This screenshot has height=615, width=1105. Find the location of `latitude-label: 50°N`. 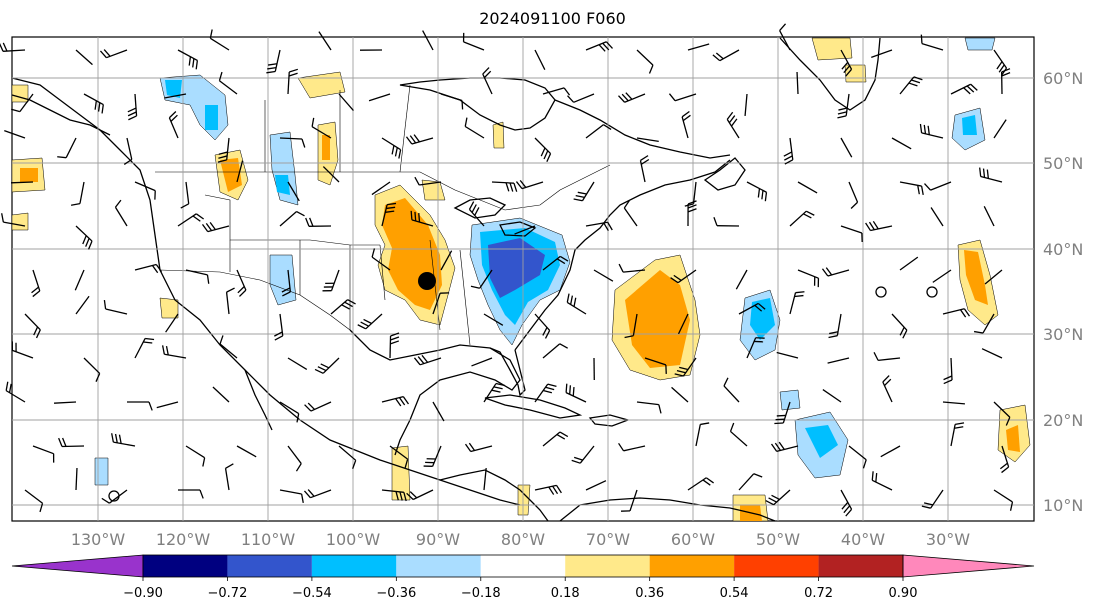

latitude-label: 50°N is located at coordinates (1063, 163).